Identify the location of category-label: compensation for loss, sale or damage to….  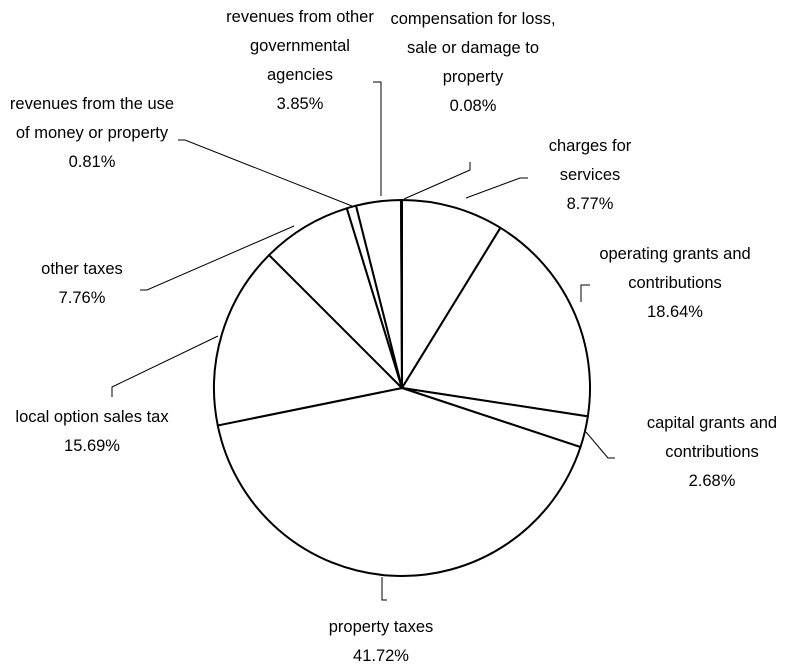
(473, 48).